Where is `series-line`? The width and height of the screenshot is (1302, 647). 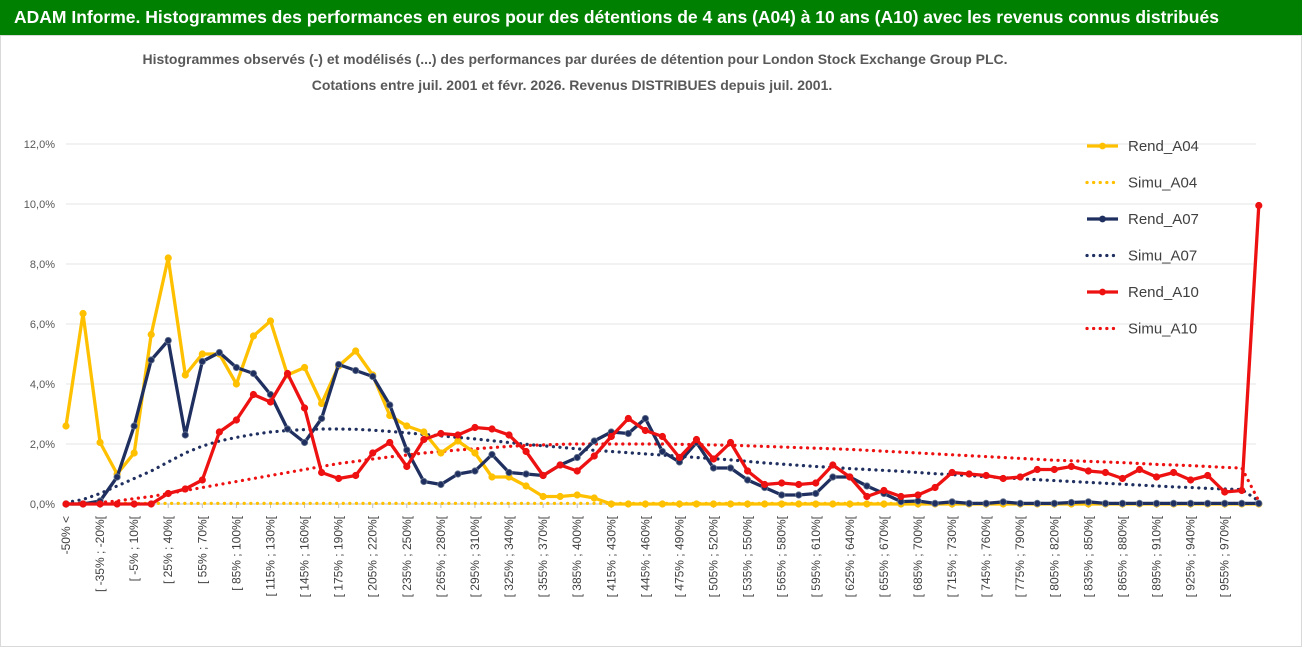
series-line is located at coordinates (662, 474).